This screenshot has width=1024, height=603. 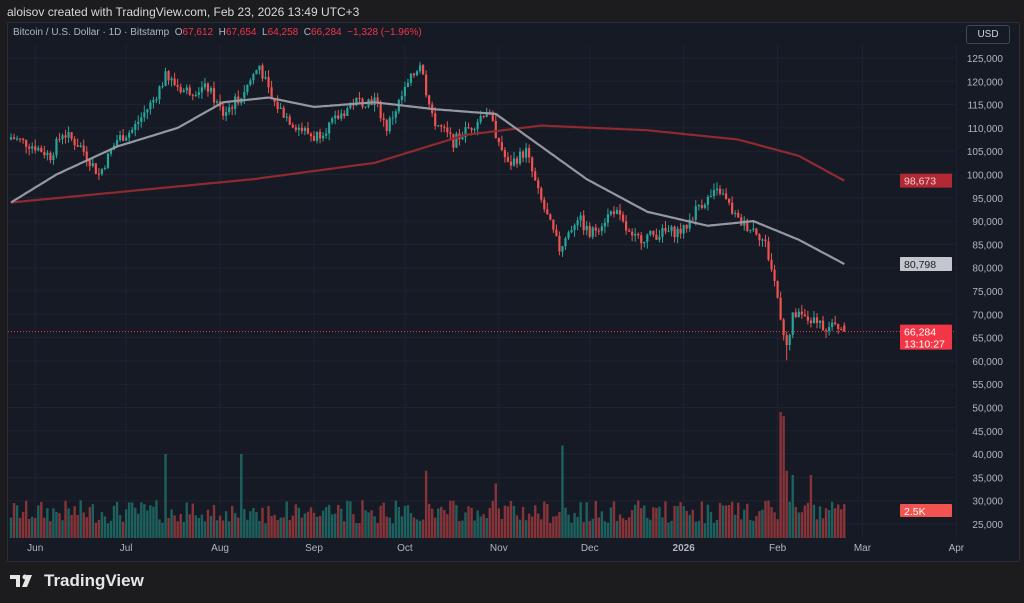 What do you see at coordinates (241, 32) in the screenshot?
I see `high-value: 67,654` at bounding box center [241, 32].